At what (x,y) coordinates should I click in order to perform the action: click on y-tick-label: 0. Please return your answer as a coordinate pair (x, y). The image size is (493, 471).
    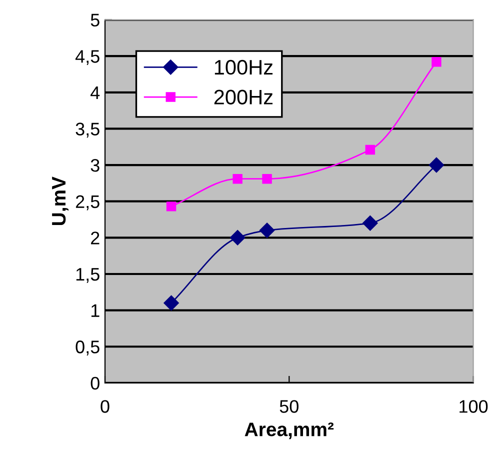
    Looking at the image, I should click on (95, 383).